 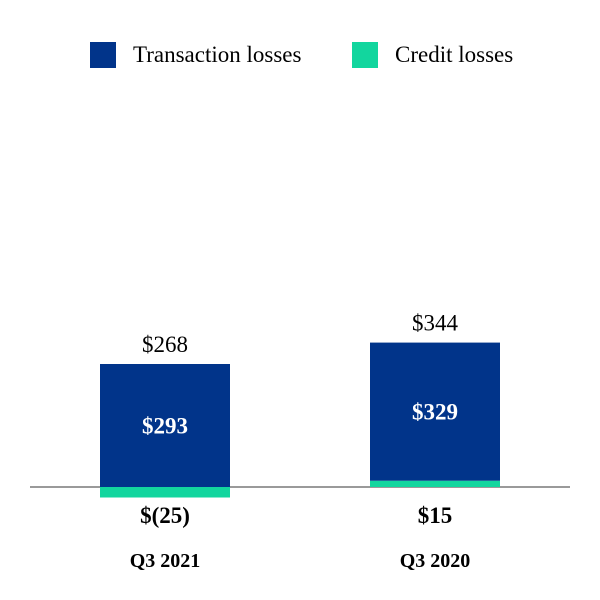 What do you see at coordinates (165, 515) in the screenshot?
I see `data-label-credit-0: $(25)` at bounding box center [165, 515].